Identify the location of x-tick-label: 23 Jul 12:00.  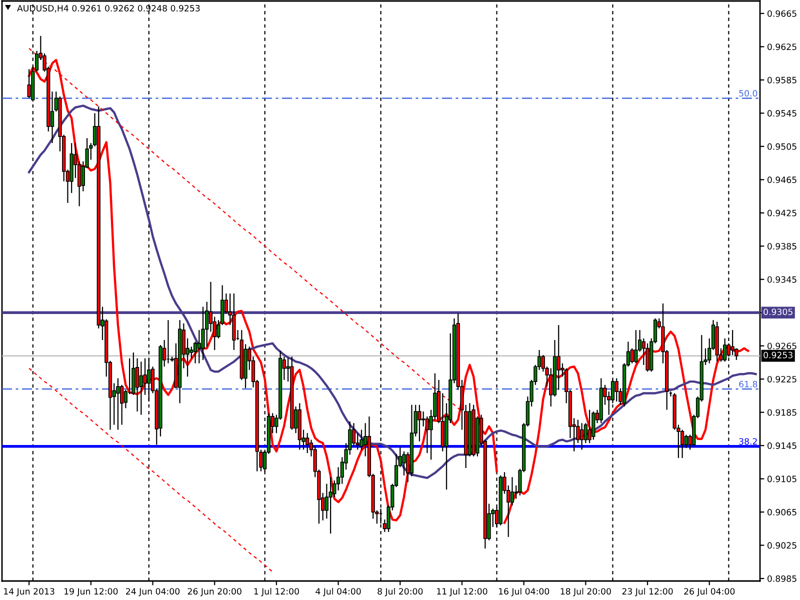
(647, 592).